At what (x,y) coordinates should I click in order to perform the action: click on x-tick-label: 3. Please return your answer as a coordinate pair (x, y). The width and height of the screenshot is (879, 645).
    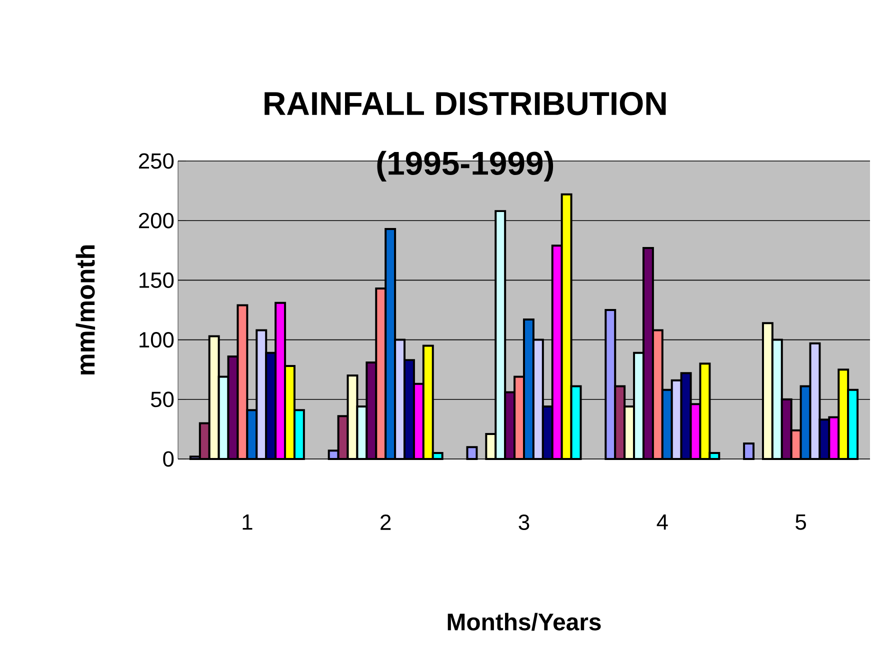
    Looking at the image, I should click on (524, 522).